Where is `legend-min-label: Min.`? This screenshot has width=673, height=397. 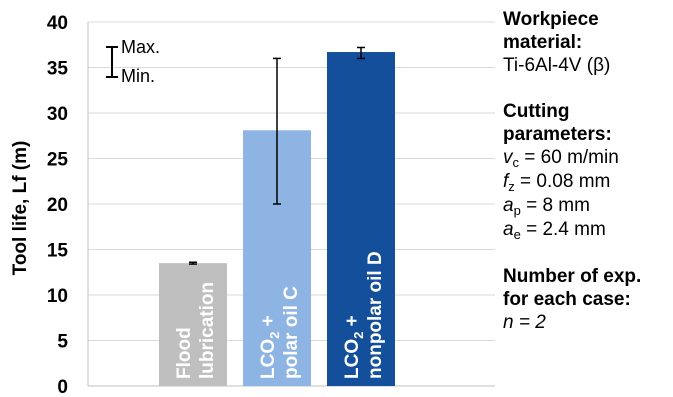 legend-min-label: Min. is located at coordinates (138, 76).